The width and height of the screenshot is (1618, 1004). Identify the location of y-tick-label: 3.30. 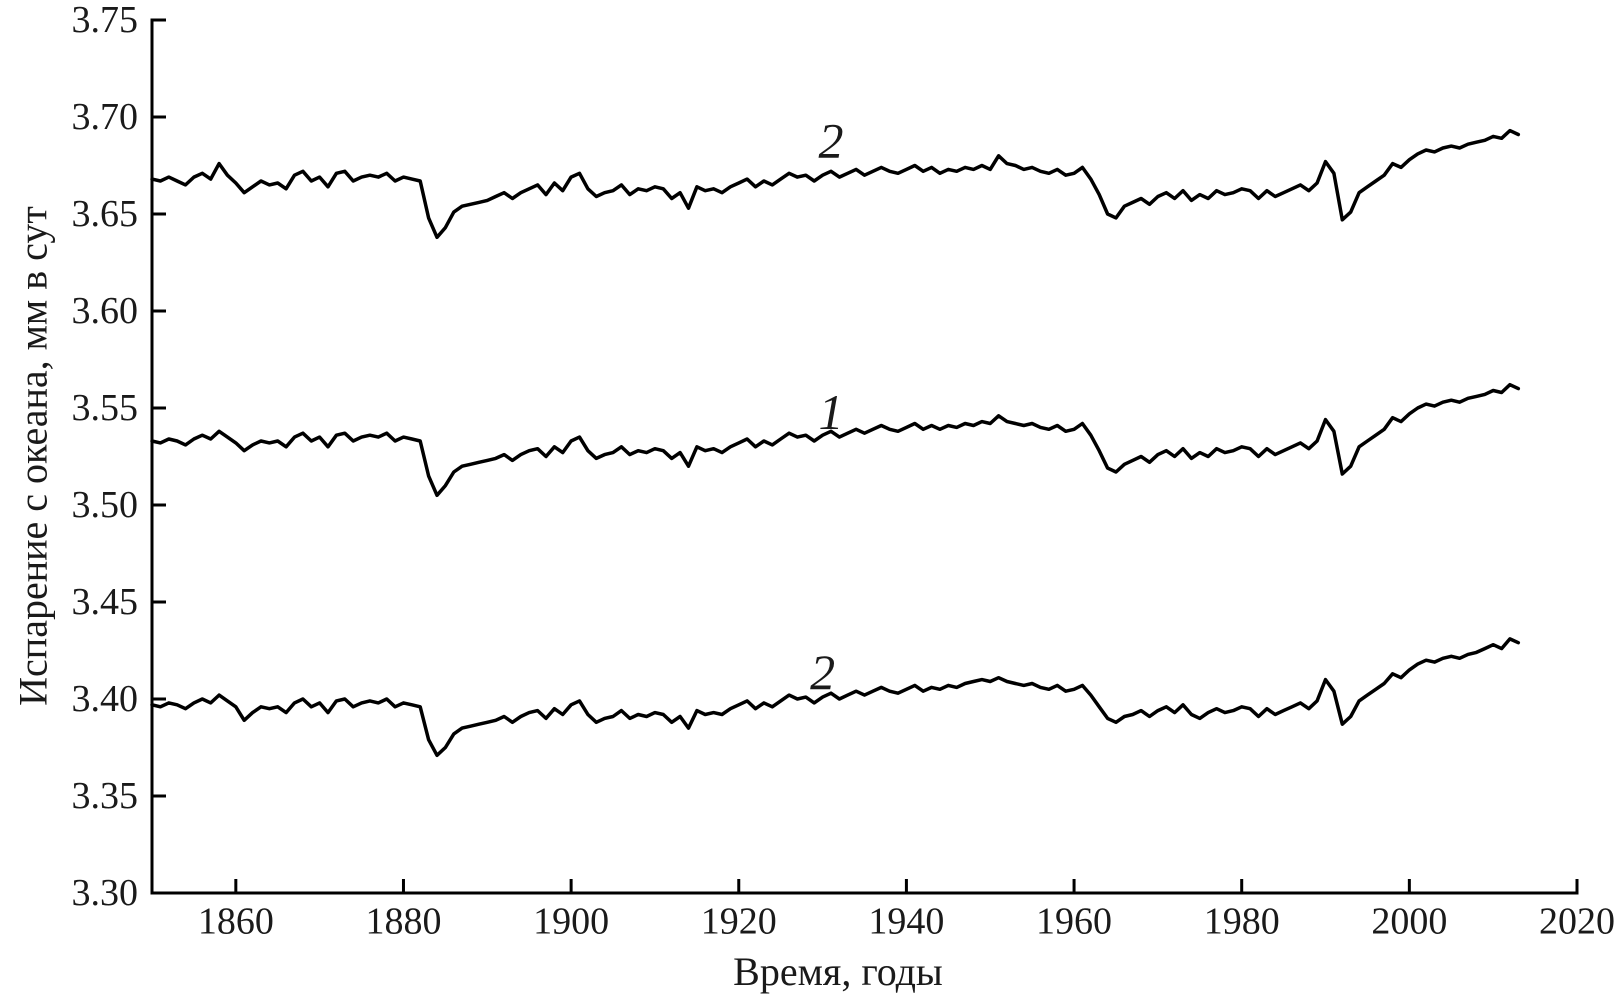
(105, 893).